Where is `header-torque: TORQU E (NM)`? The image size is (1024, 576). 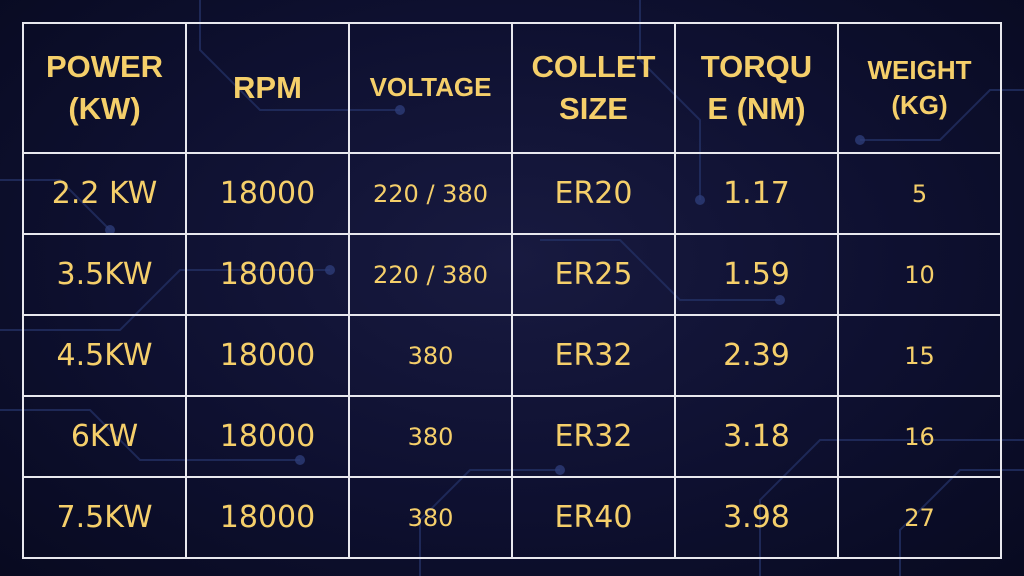 header-torque: TORQU E (NM) is located at coordinates (756, 88).